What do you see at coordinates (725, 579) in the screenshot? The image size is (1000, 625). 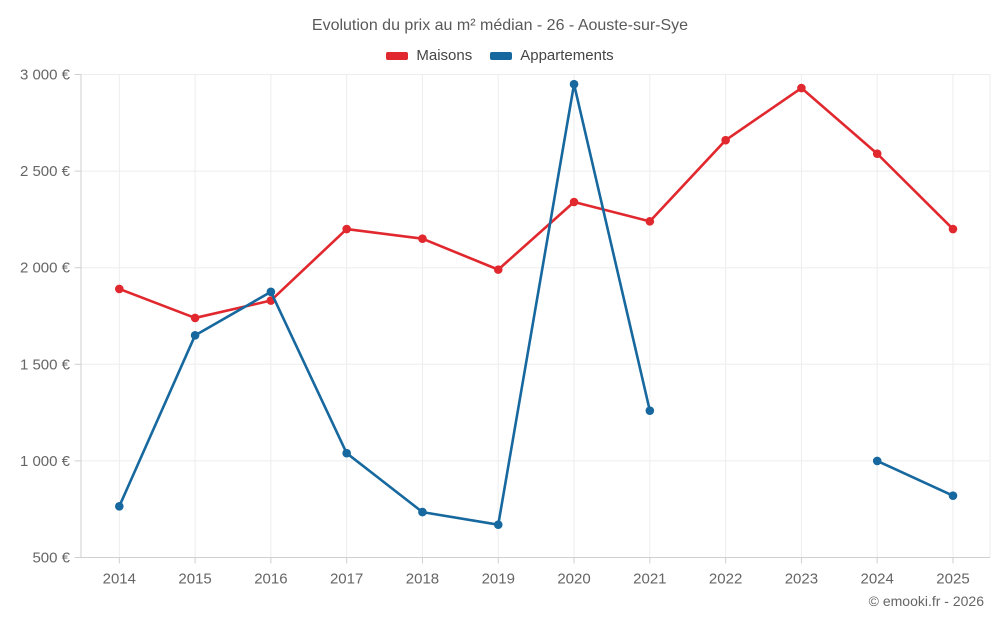 I see `x-axis-label: 2022` at bounding box center [725, 579].